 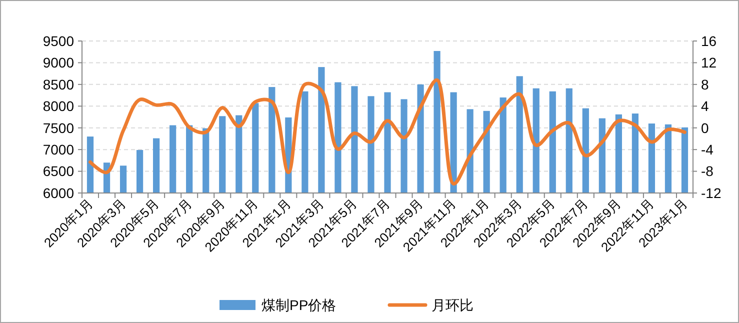 I want to click on y2-tick-label: 4, so click(x=705, y=106).